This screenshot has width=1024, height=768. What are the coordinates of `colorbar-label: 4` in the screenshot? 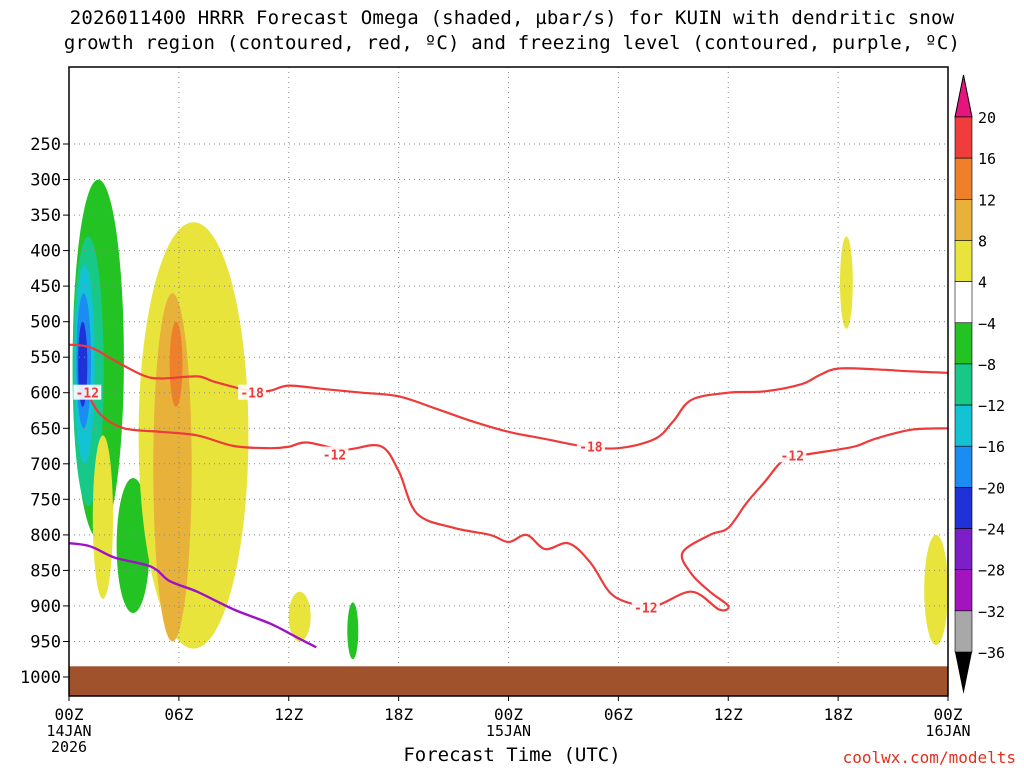 It's located at (982, 283).